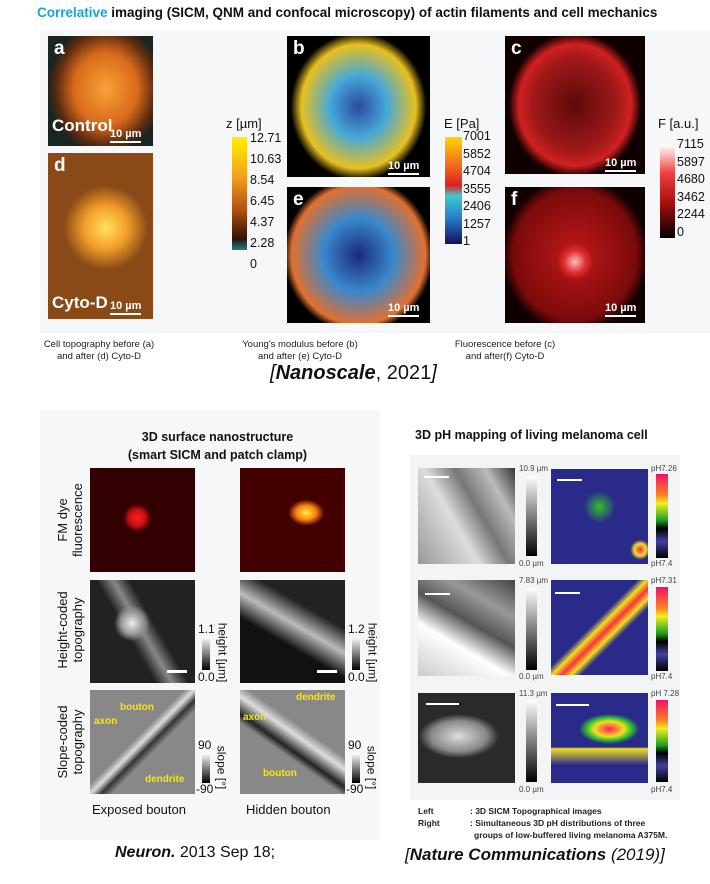 The height and width of the screenshot is (884, 710). What do you see at coordinates (691, 188) in the screenshot?
I see `colorbar-f-ticks: 7115 5897 4680 3462 2244 0` at bounding box center [691, 188].